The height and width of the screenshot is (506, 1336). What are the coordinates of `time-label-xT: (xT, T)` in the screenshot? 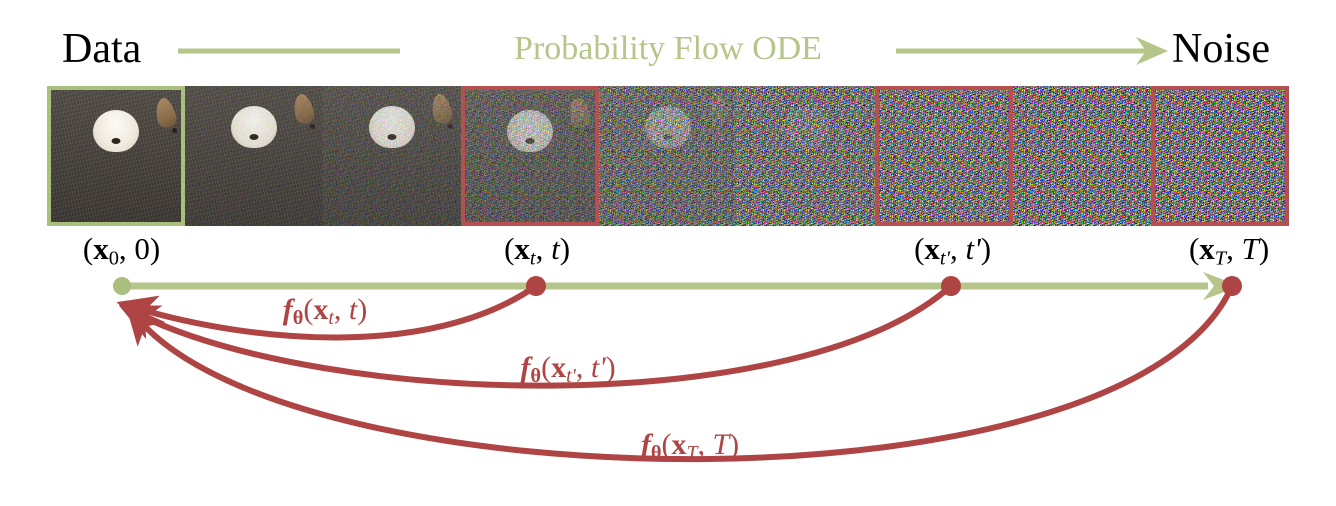 It's located at (1229, 250).